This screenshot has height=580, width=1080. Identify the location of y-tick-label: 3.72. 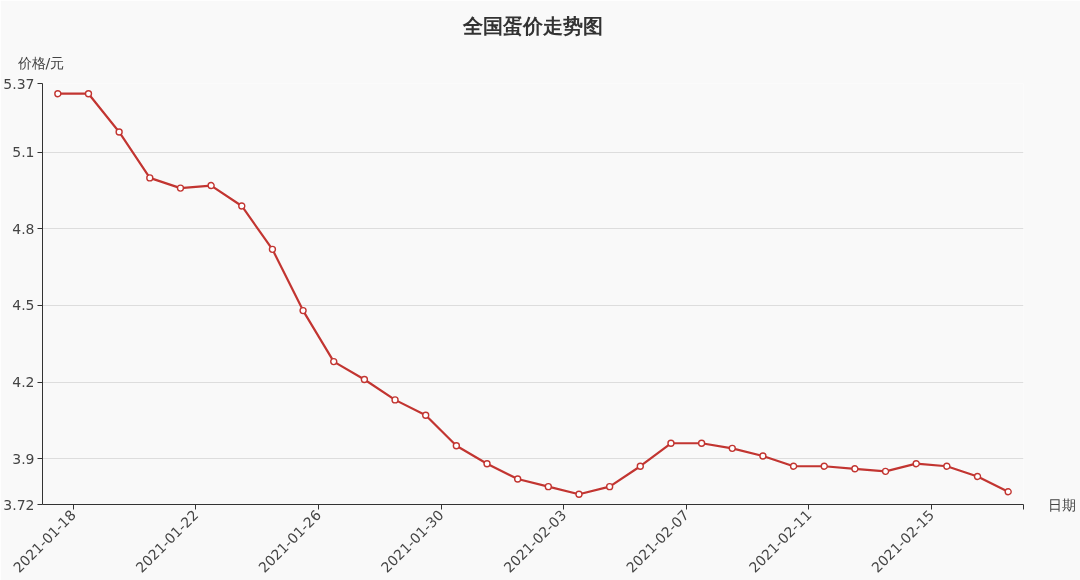
(19, 504).